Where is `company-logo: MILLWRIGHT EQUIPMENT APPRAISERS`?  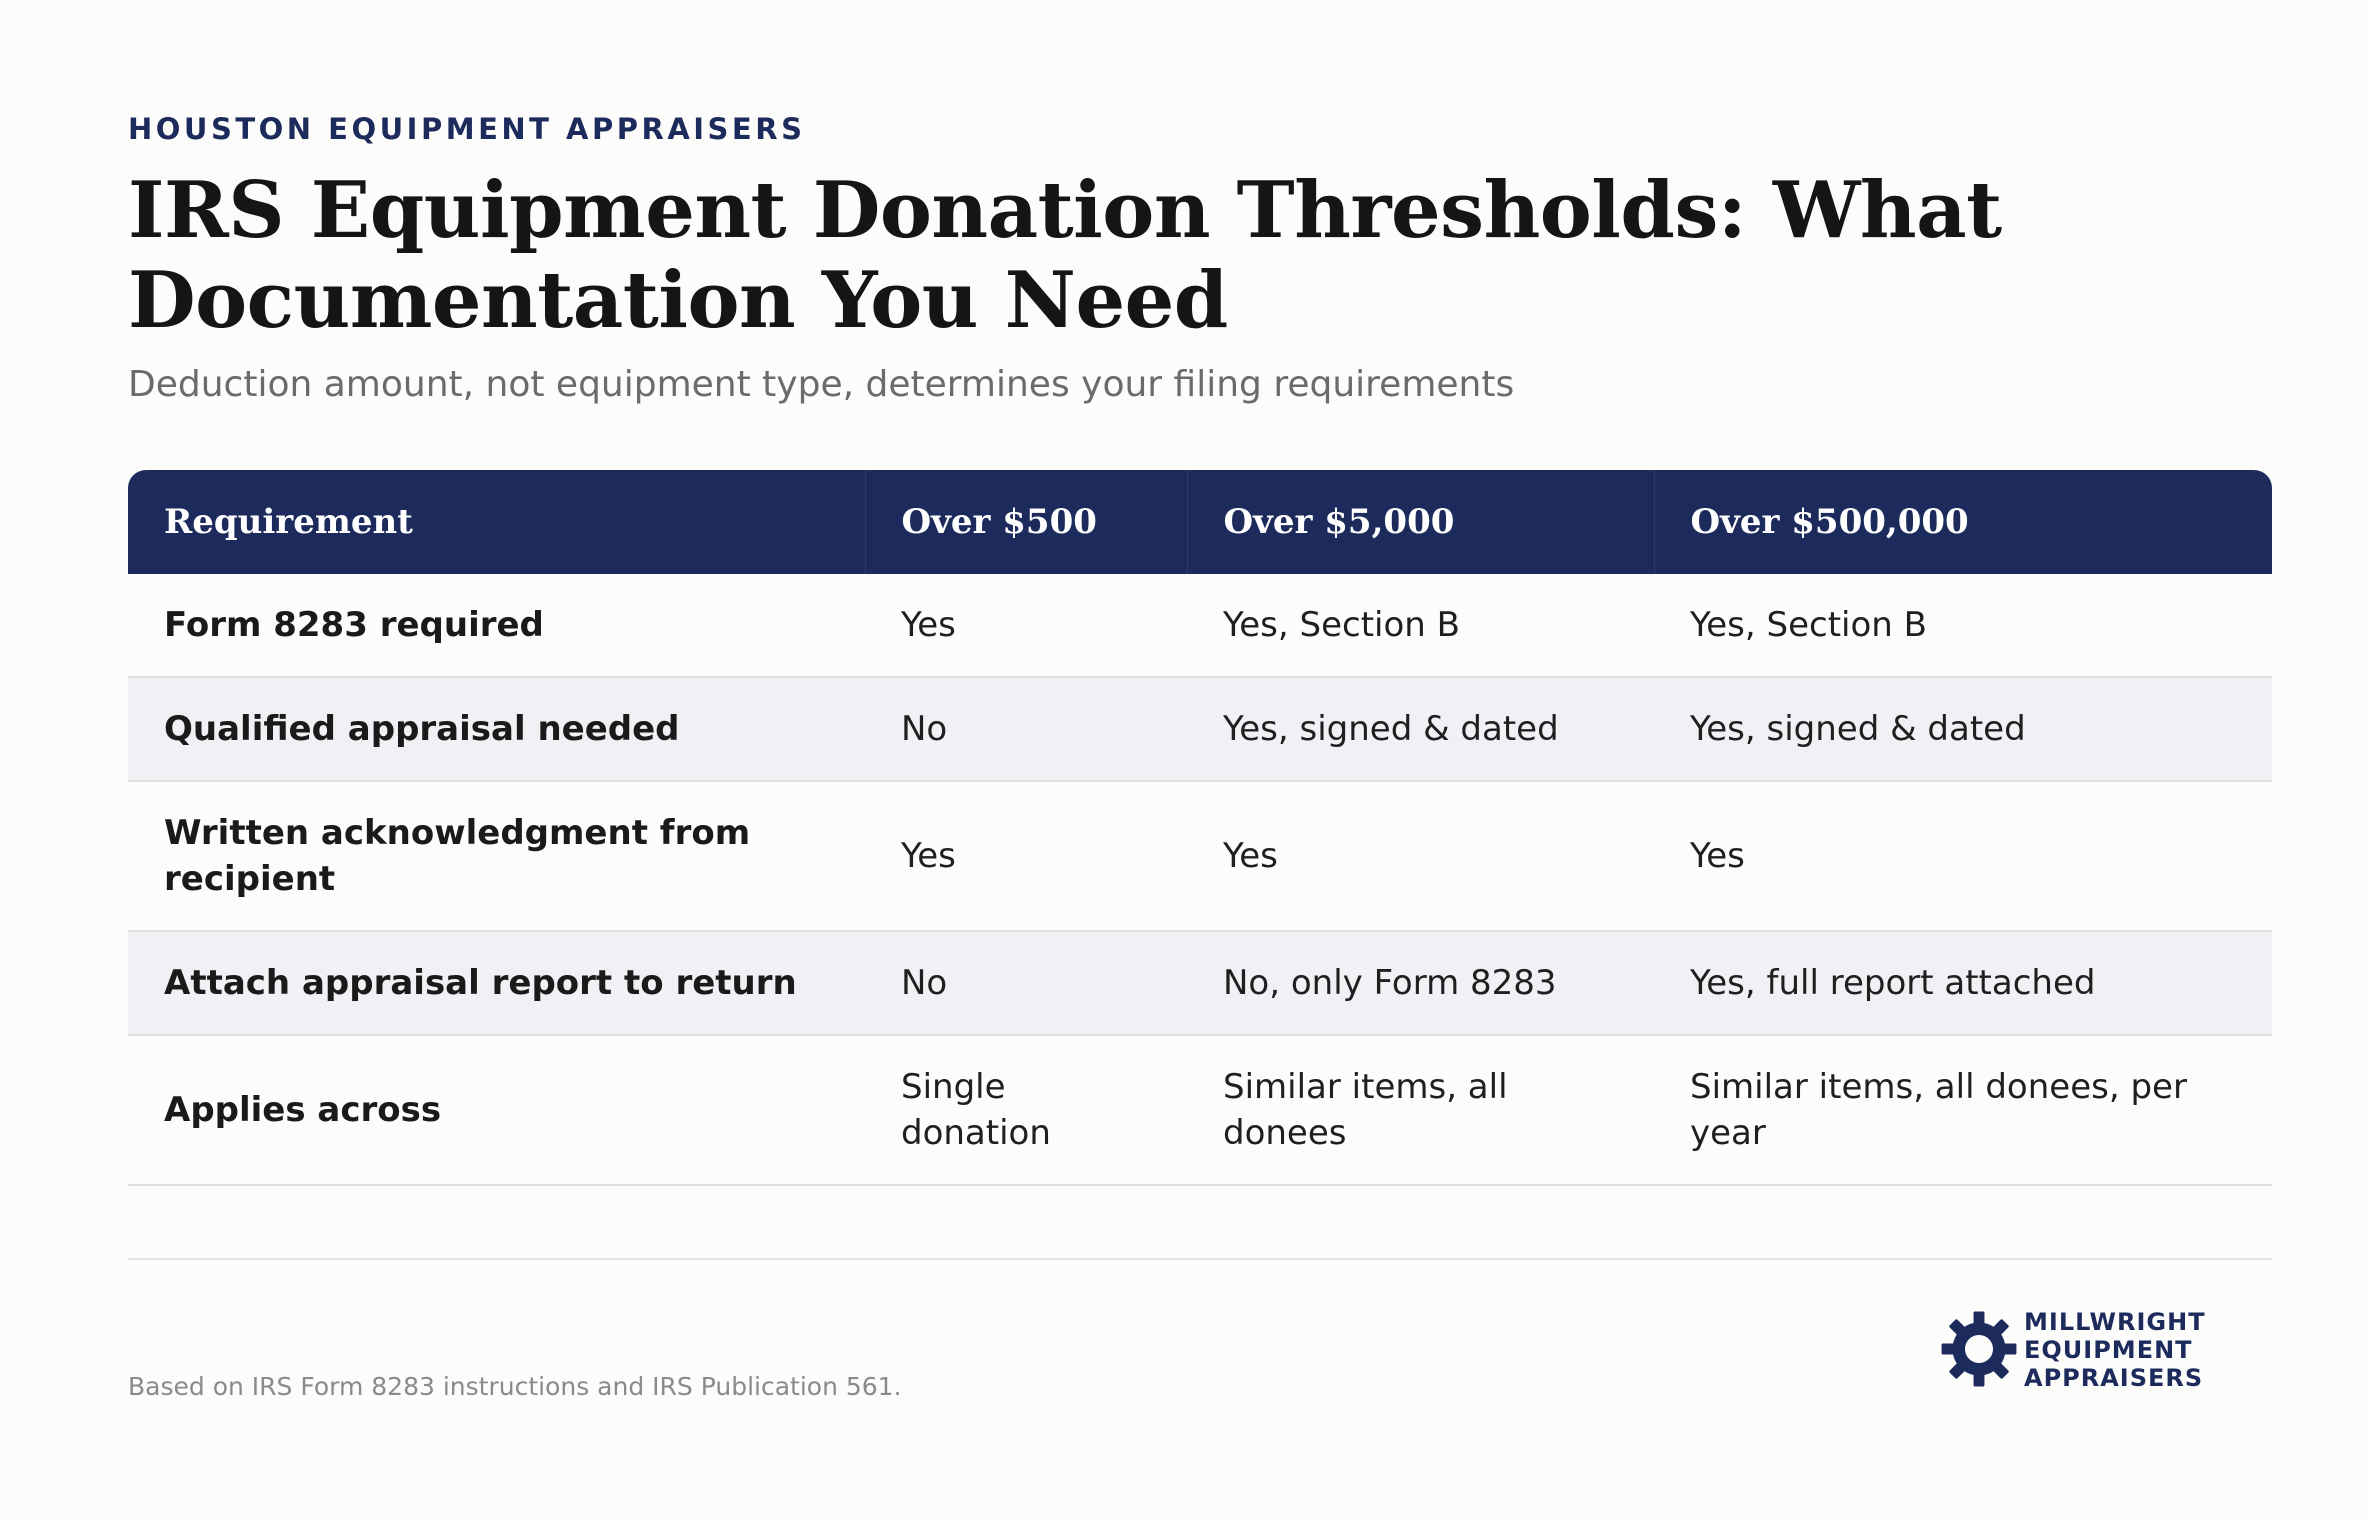 company-logo: MILLWRIGHT EQUIPMENT APPRAISERS is located at coordinates (2100, 1352).